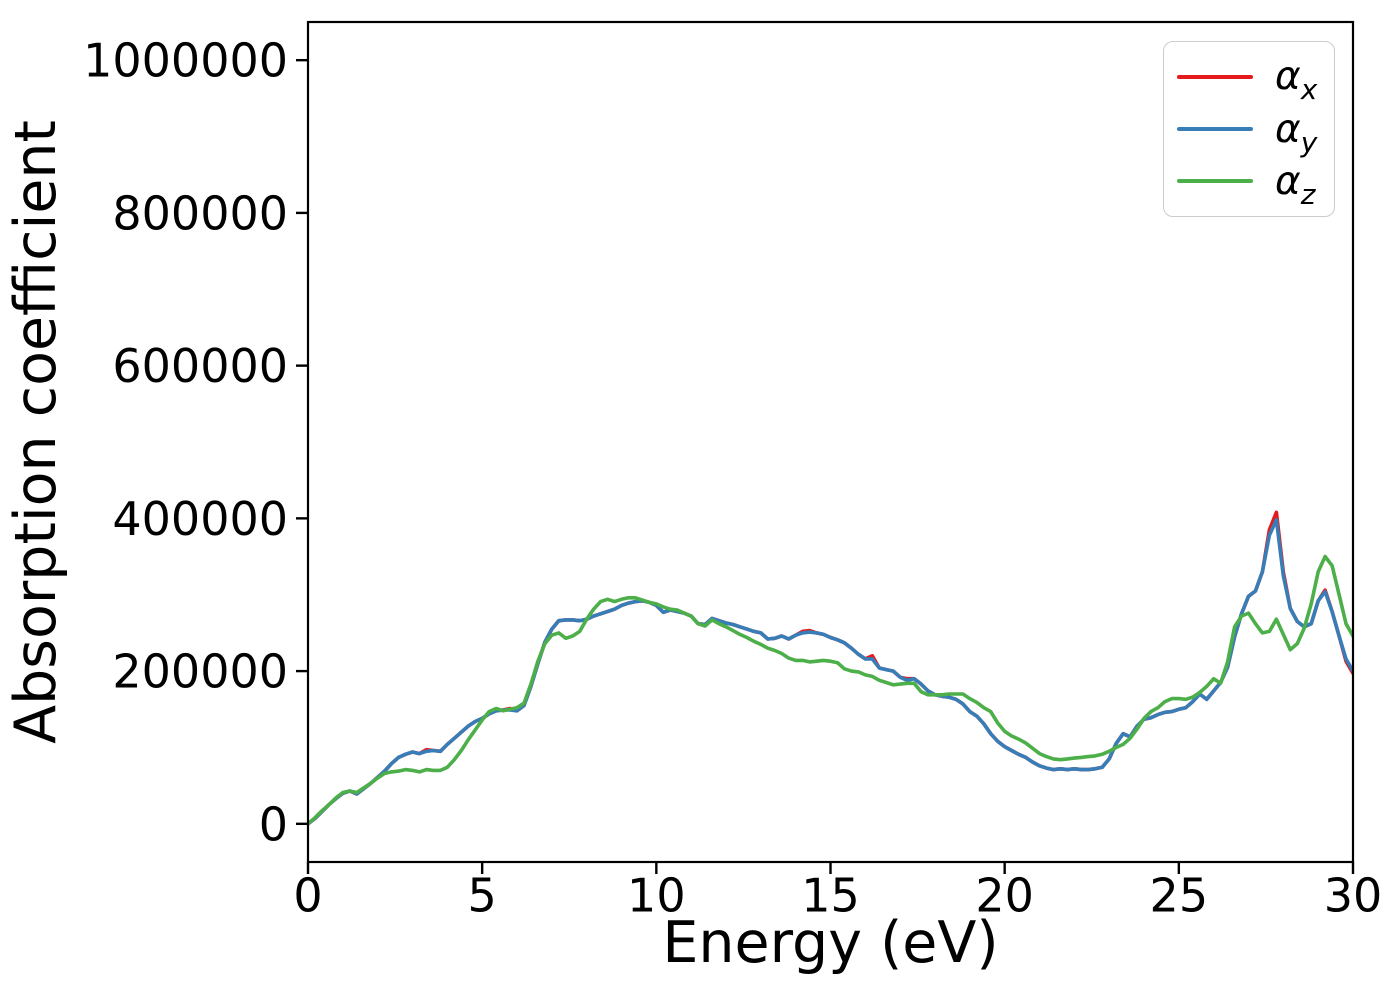 The image size is (1400, 1000). What do you see at coordinates (1353, 896) in the screenshot?
I see `x-tick-label: 30` at bounding box center [1353, 896].